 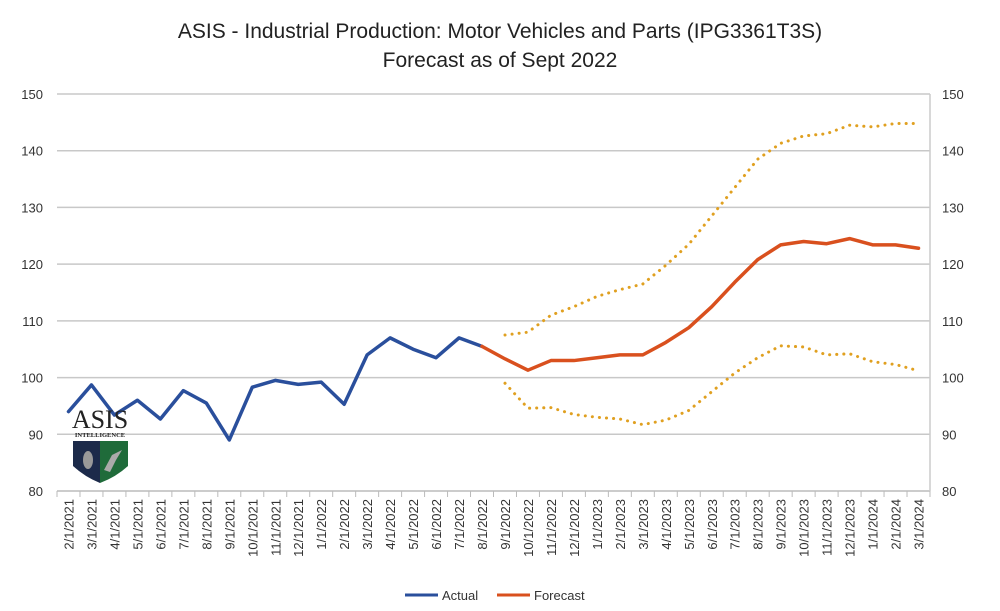 I want to click on logo-text: ASIS, so click(x=100, y=419).